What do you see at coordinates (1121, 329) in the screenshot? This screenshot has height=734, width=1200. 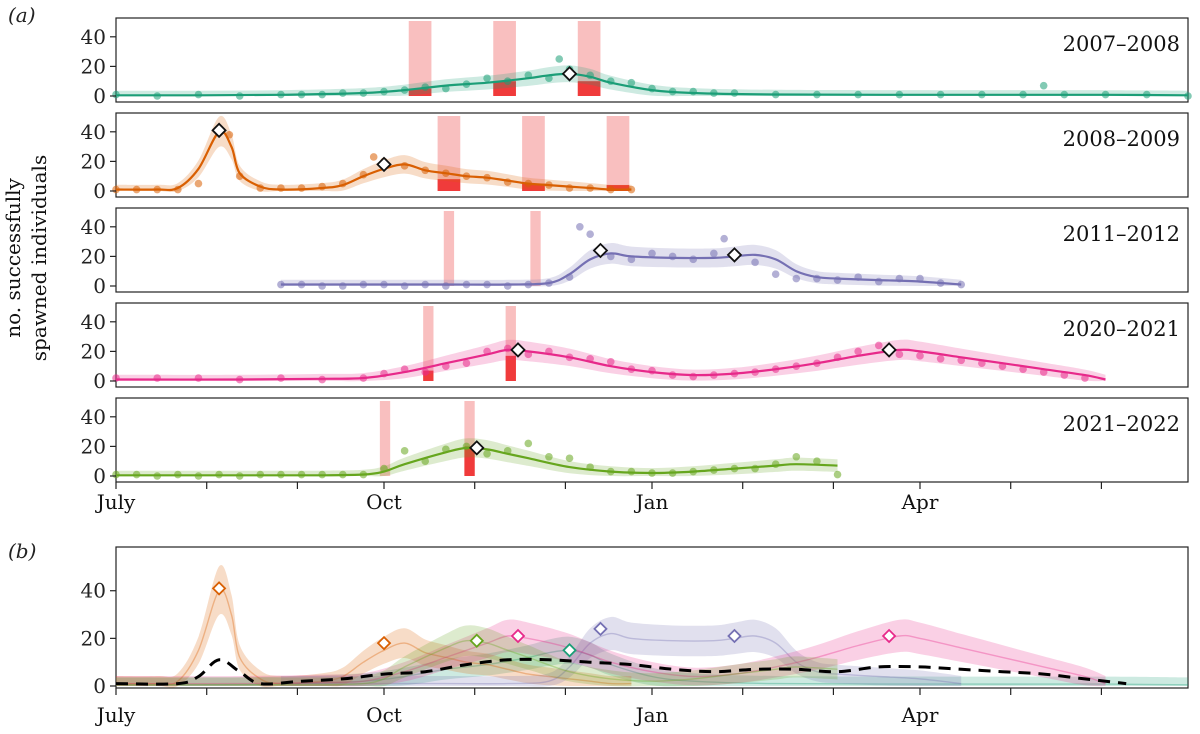 I see `season-label: 2020–2021` at bounding box center [1121, 329].